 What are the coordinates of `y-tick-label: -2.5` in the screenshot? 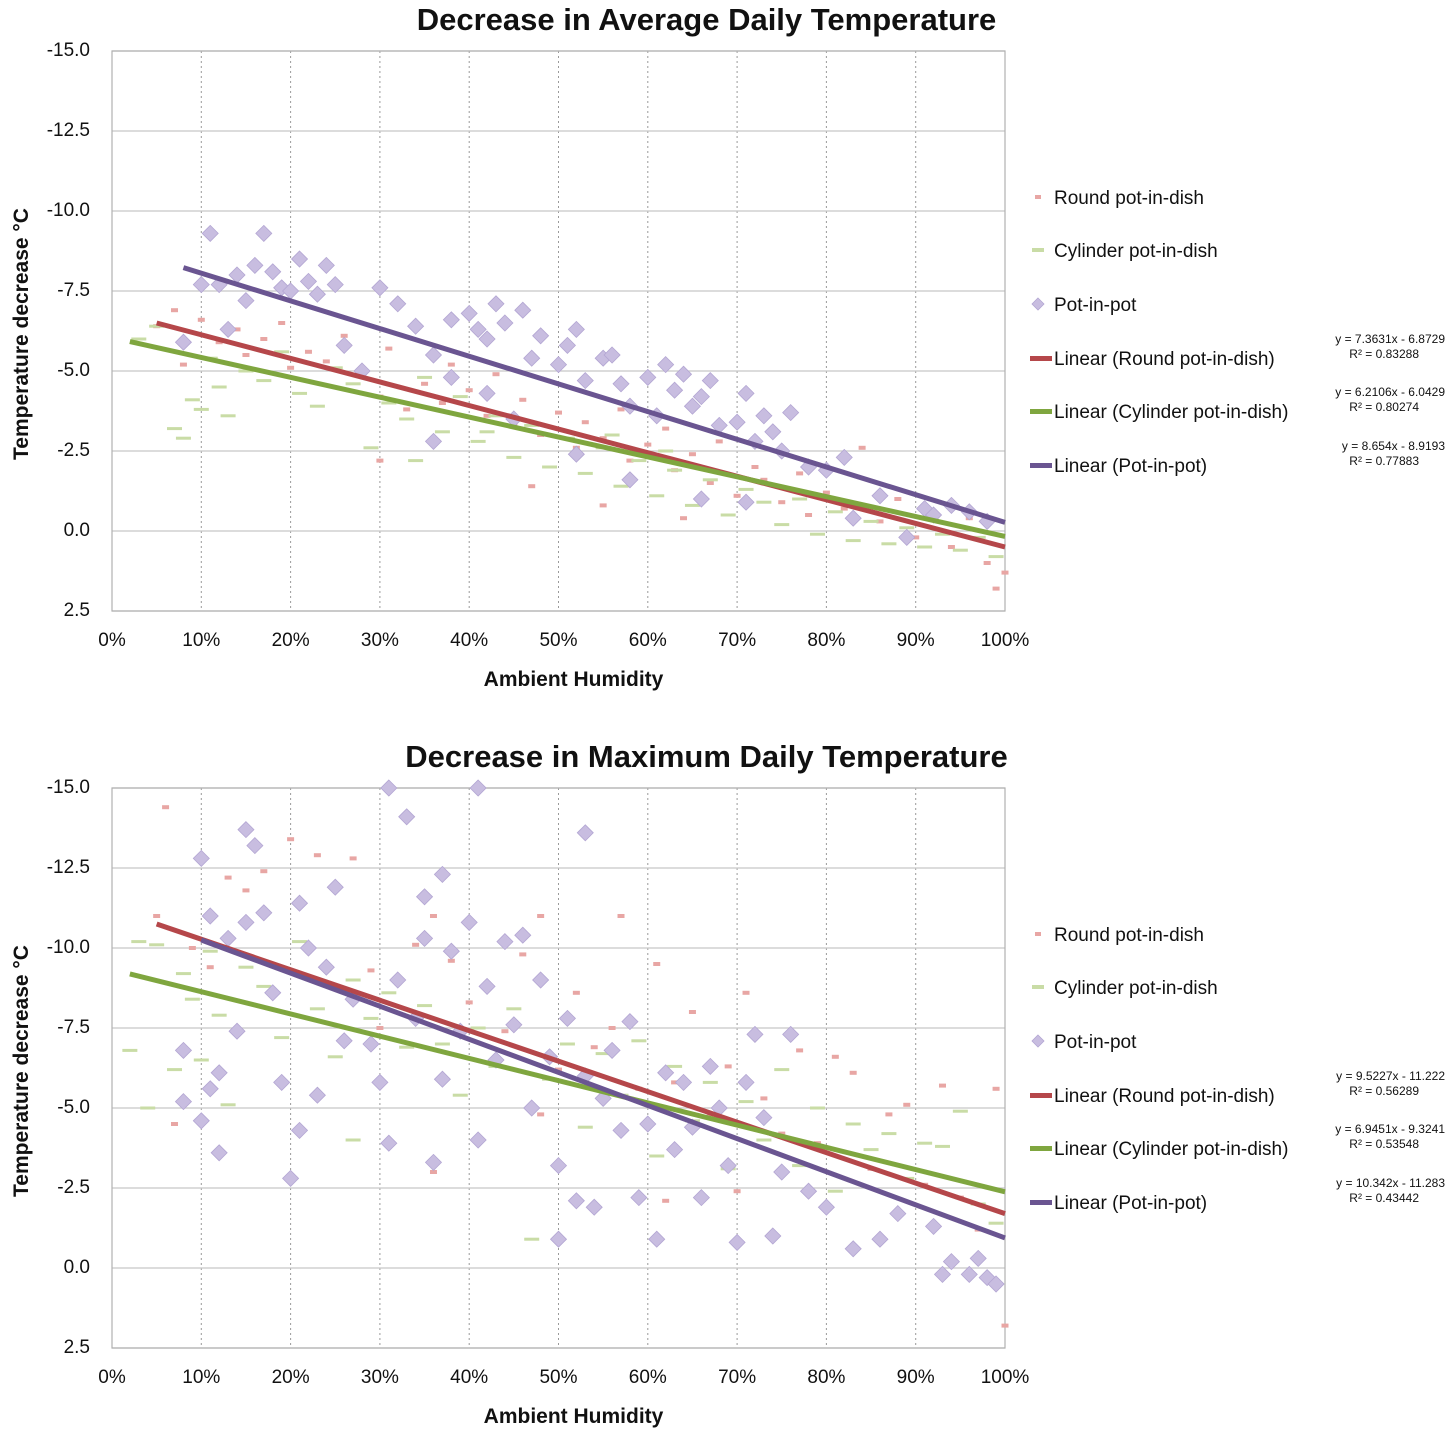 It's located at (73, 450).